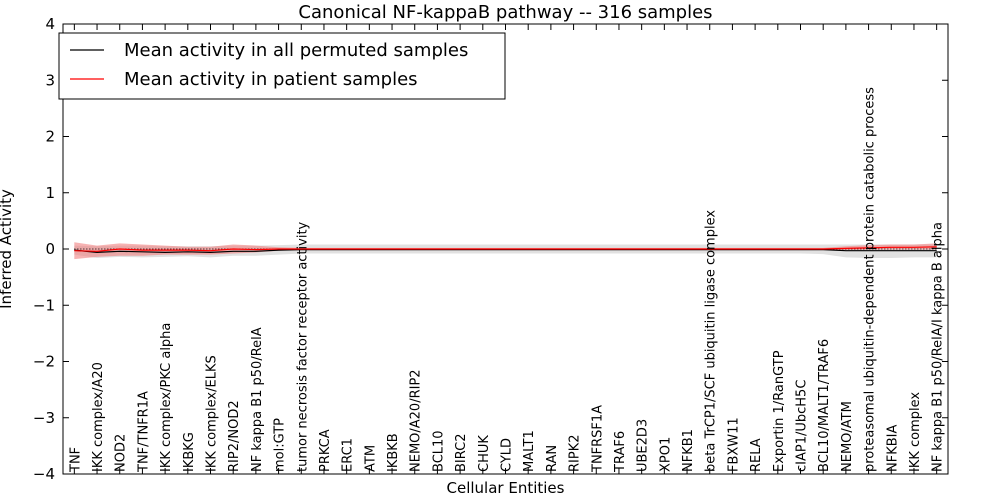  Describe the element at coordinates (438, 451) in the screenshot. I see `x-category-label: BCL10` at that location.